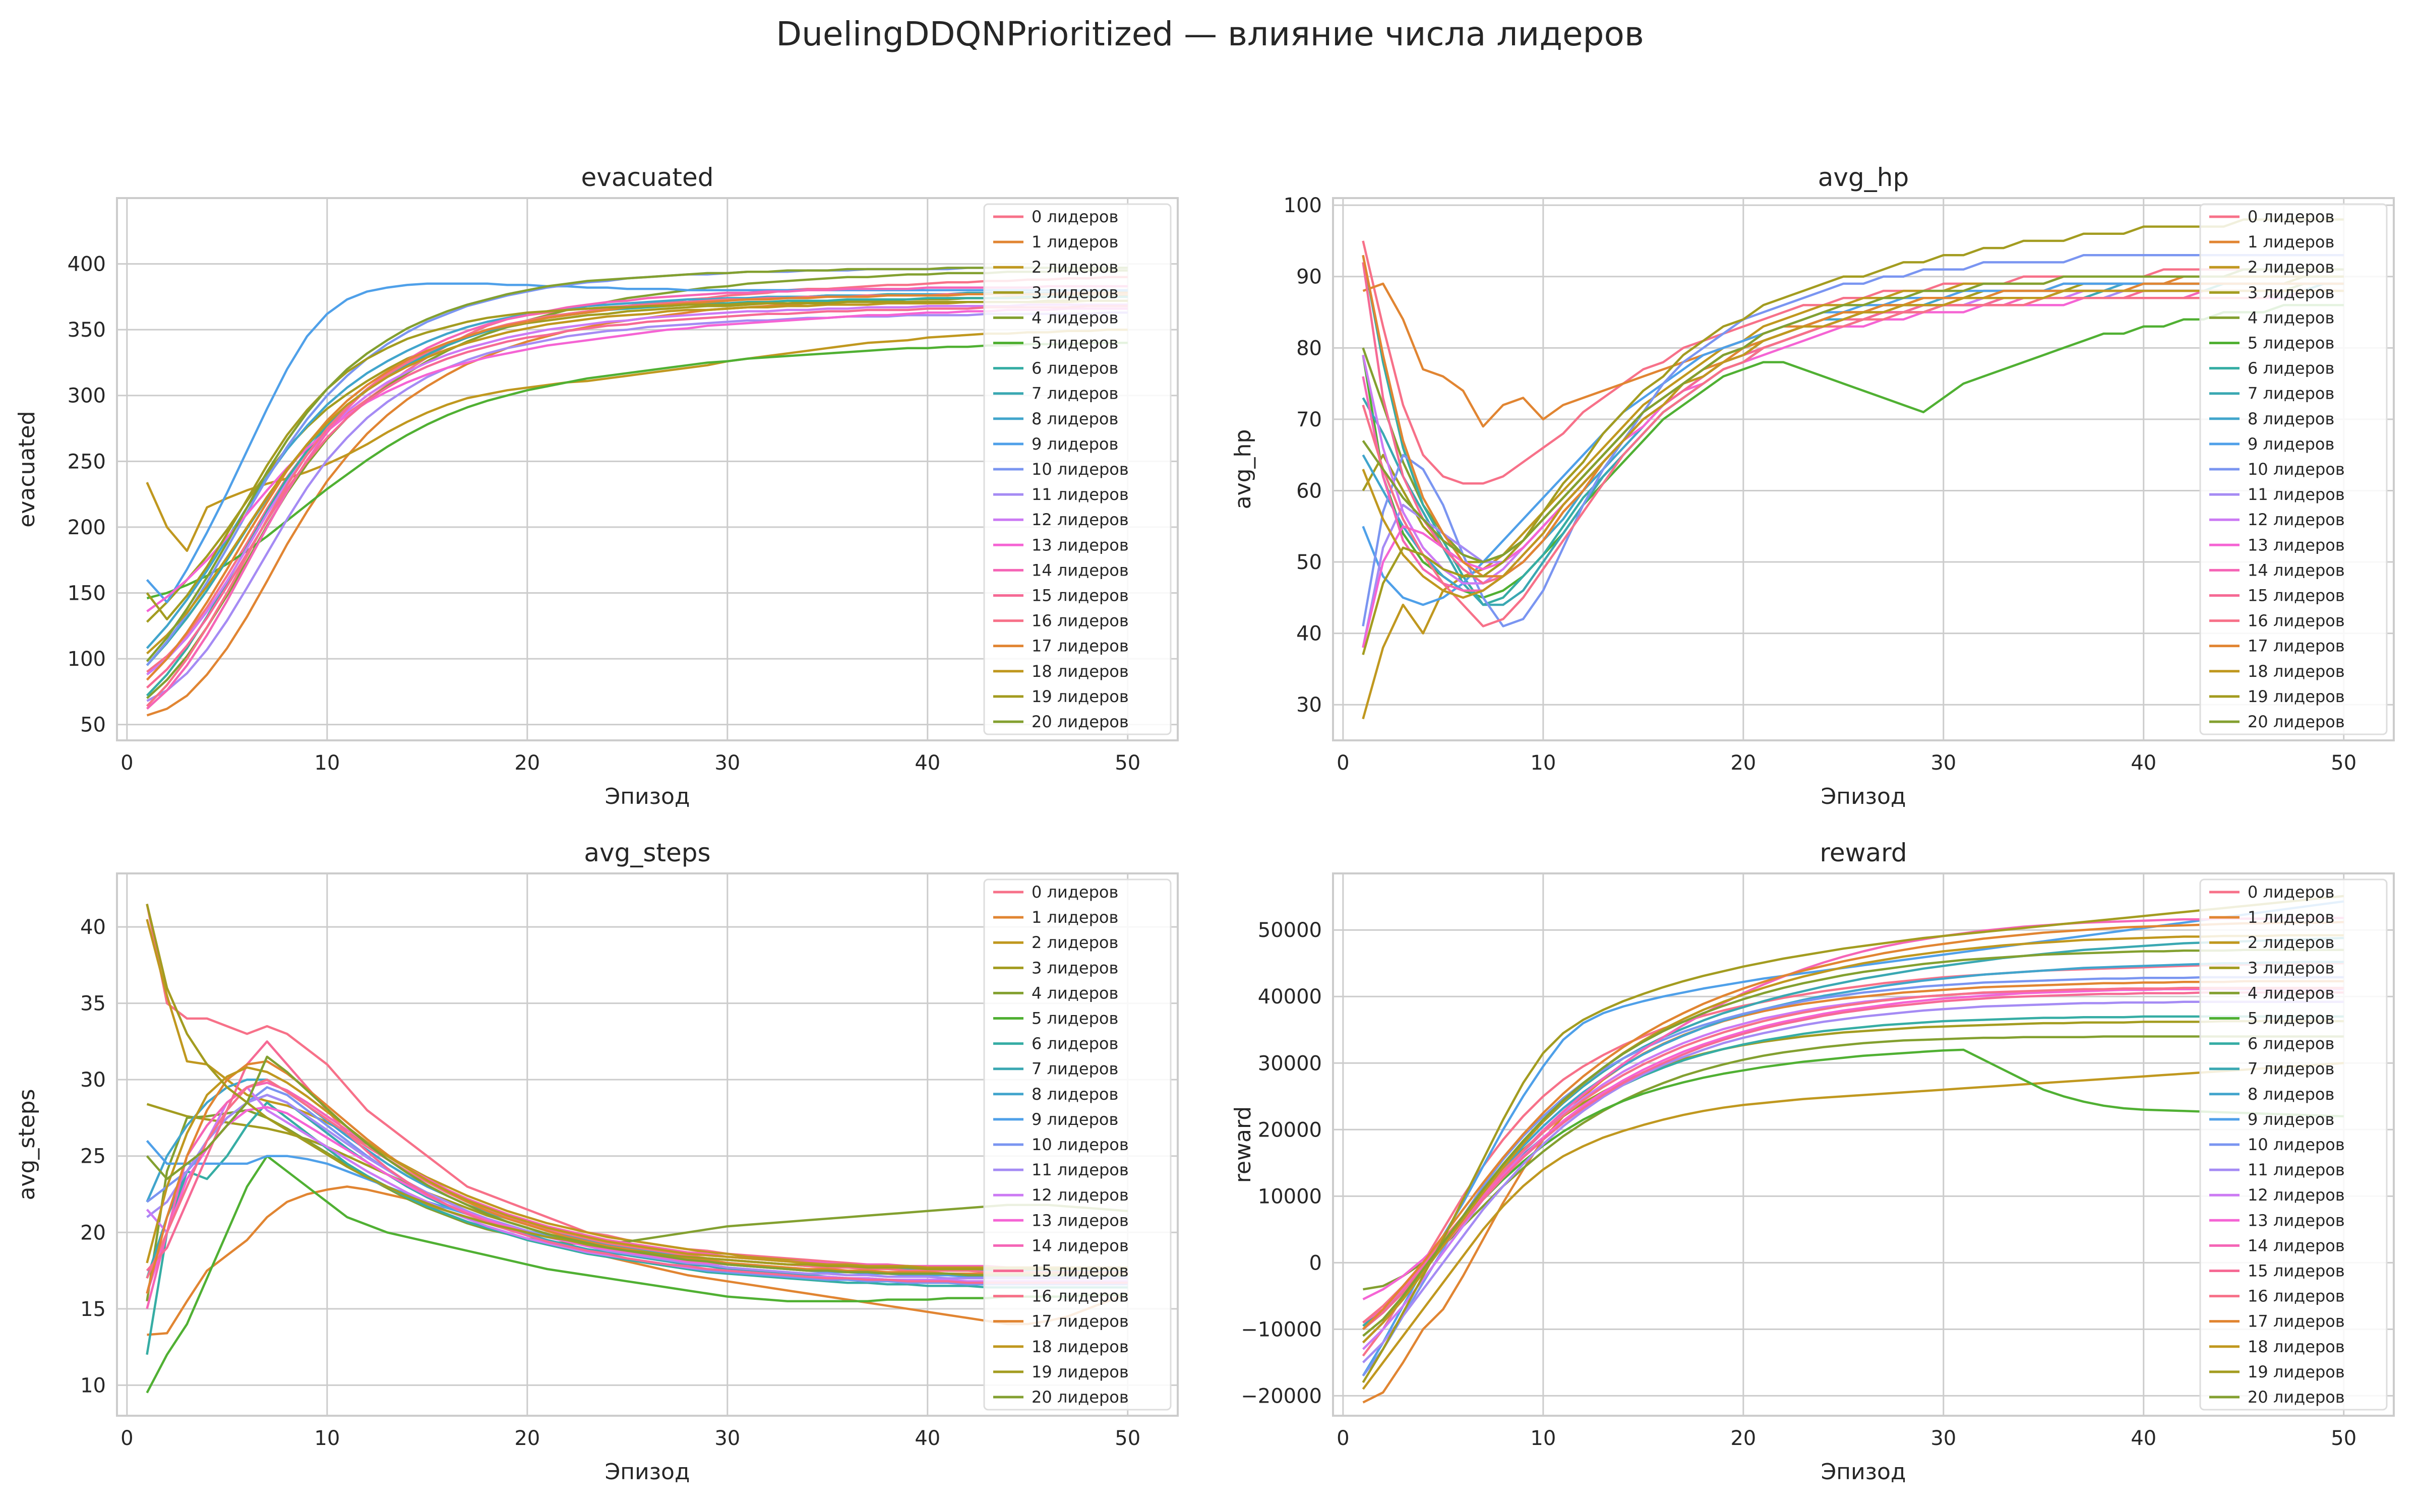 This screenshot has width=2420, height=1512. Describe the element at coordinates (647, 177) in the screenshot. I see `subplot-title: evacuated` at that location.